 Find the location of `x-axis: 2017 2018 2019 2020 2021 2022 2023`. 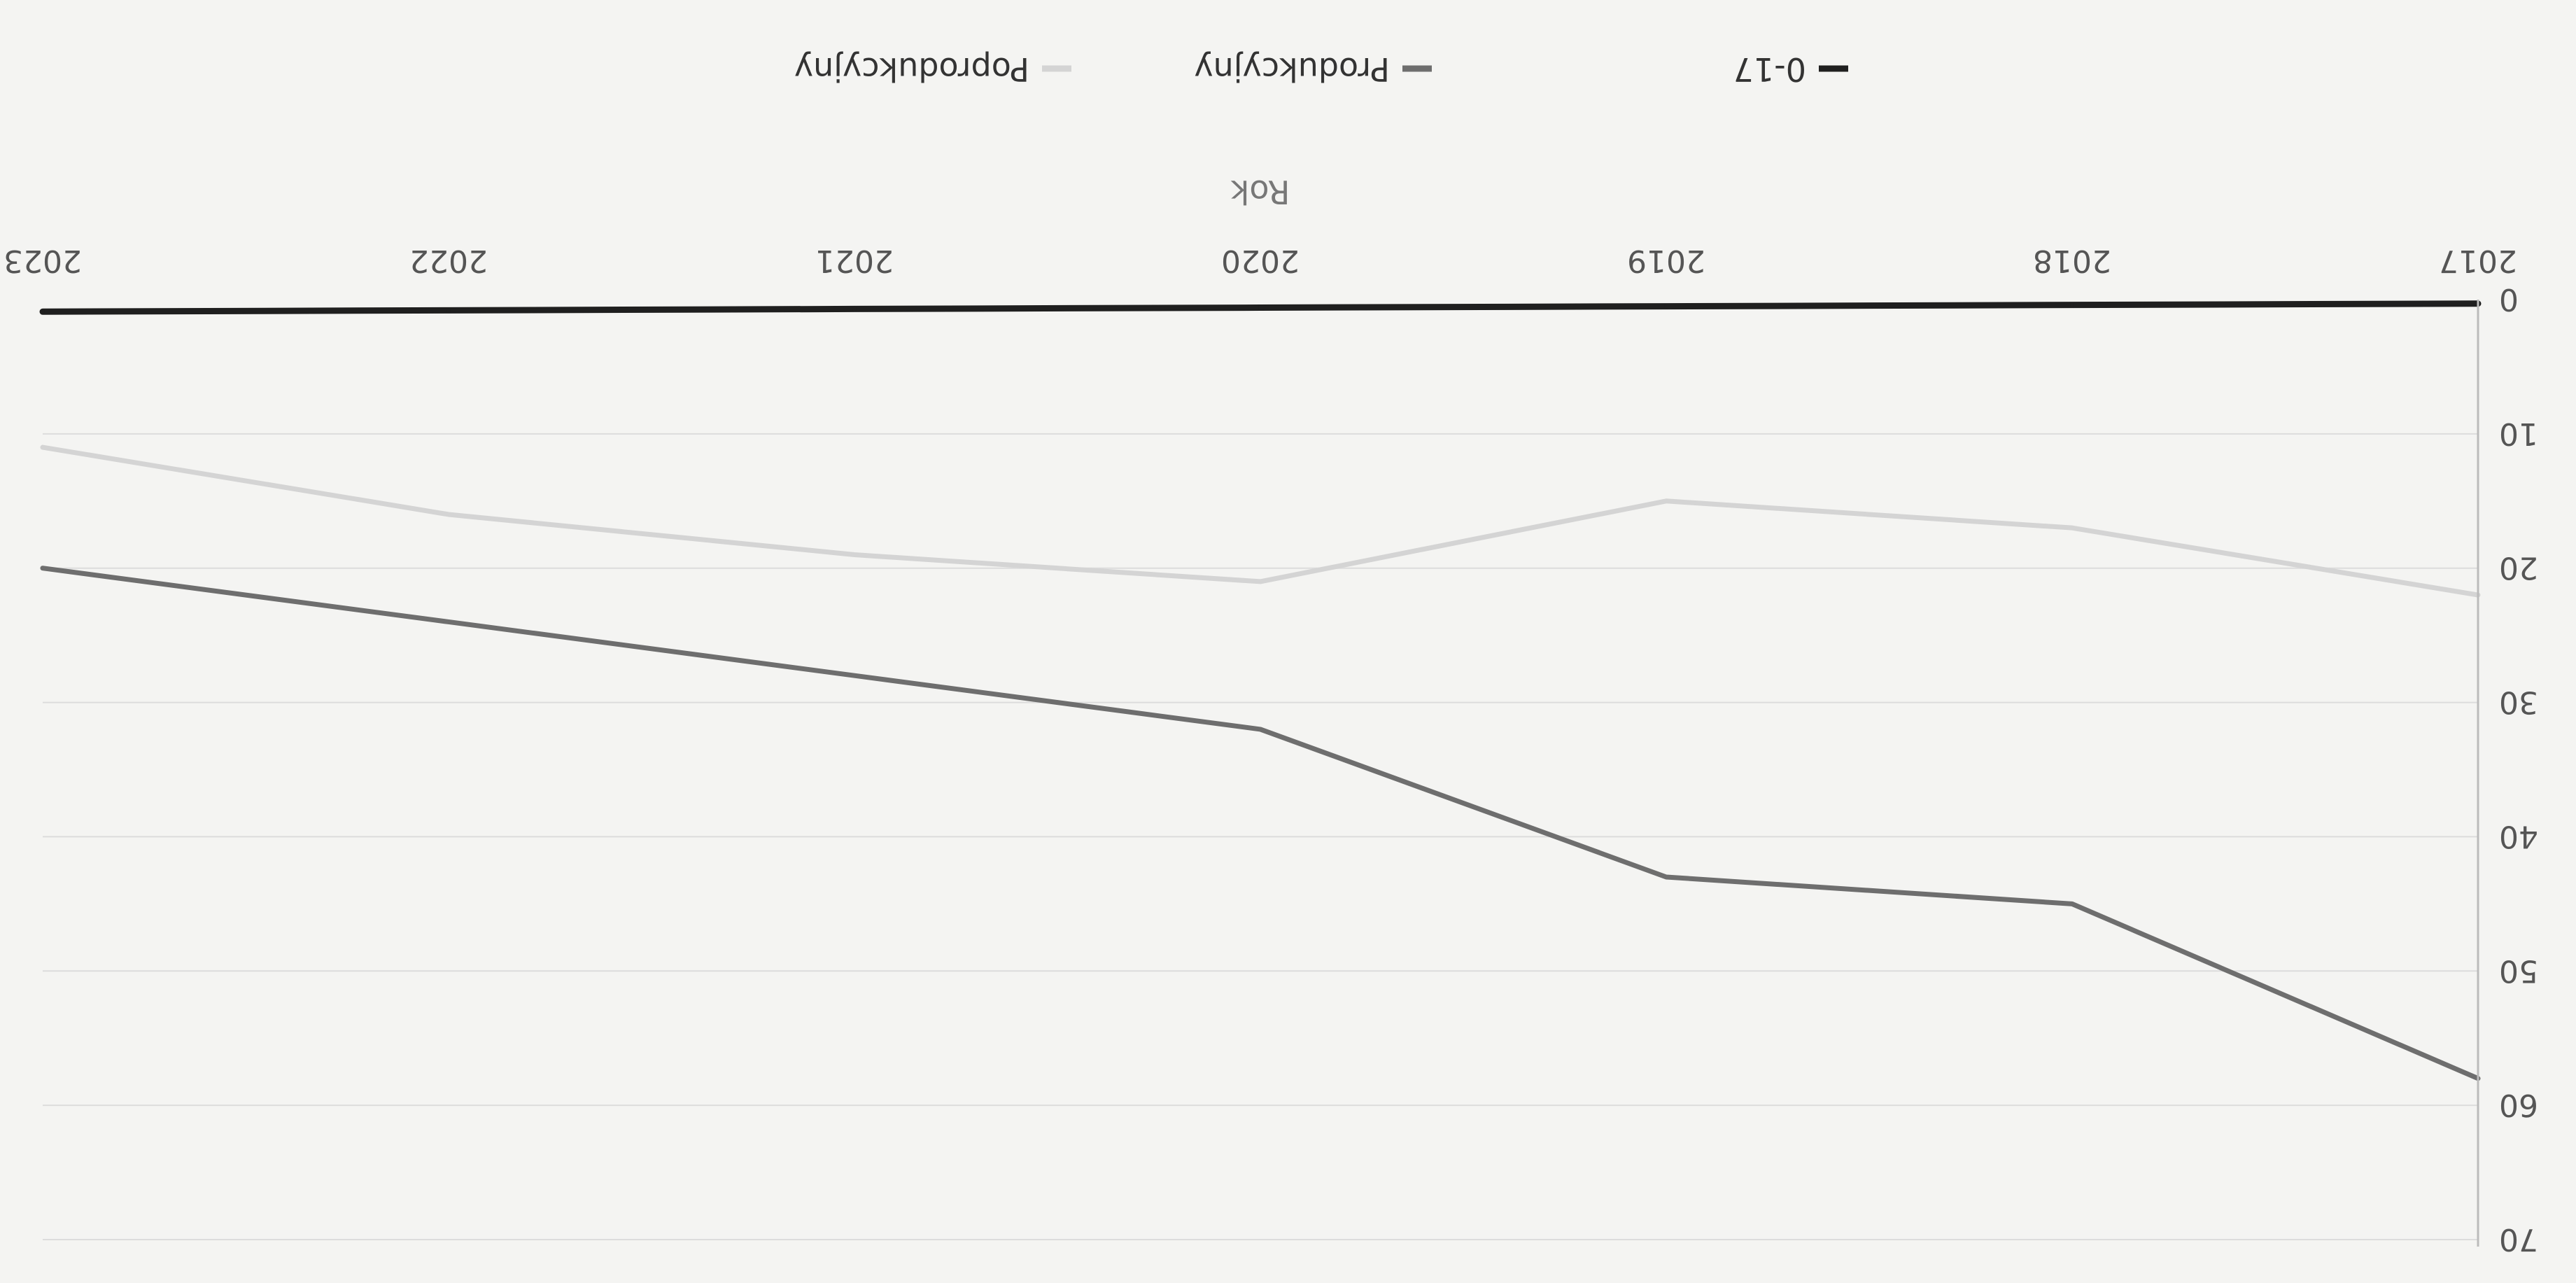

x-axis: 2017 2018 2019 2020 2021 2022 2023 is located at coordinates (1260, 261).